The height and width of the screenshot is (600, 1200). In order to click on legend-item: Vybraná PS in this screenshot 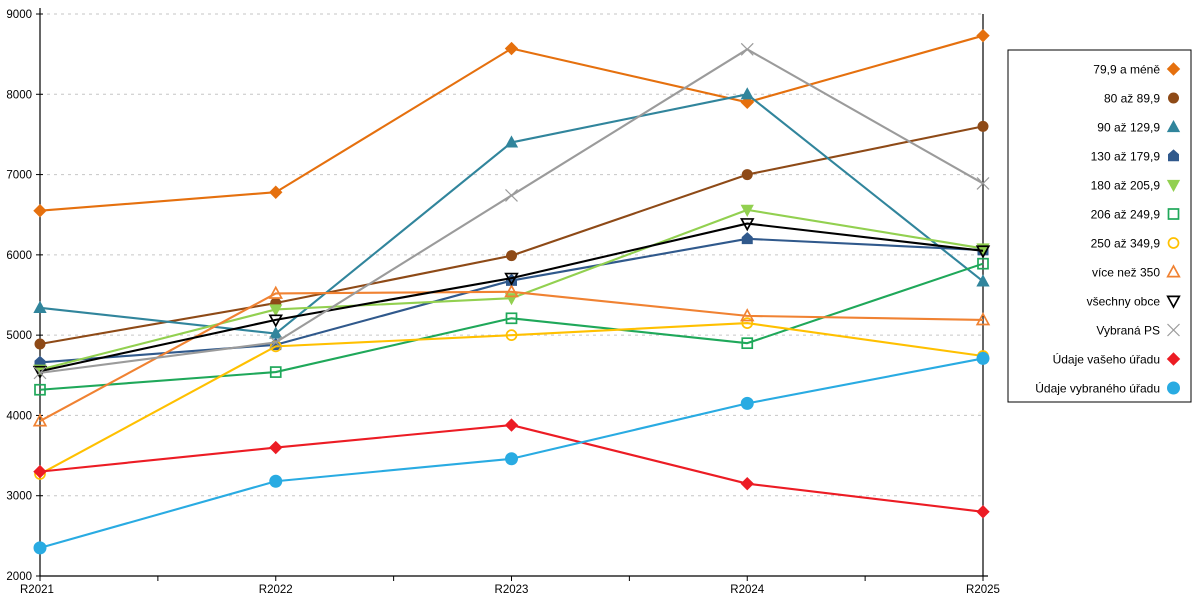, I will do `click(1138, 330)`.